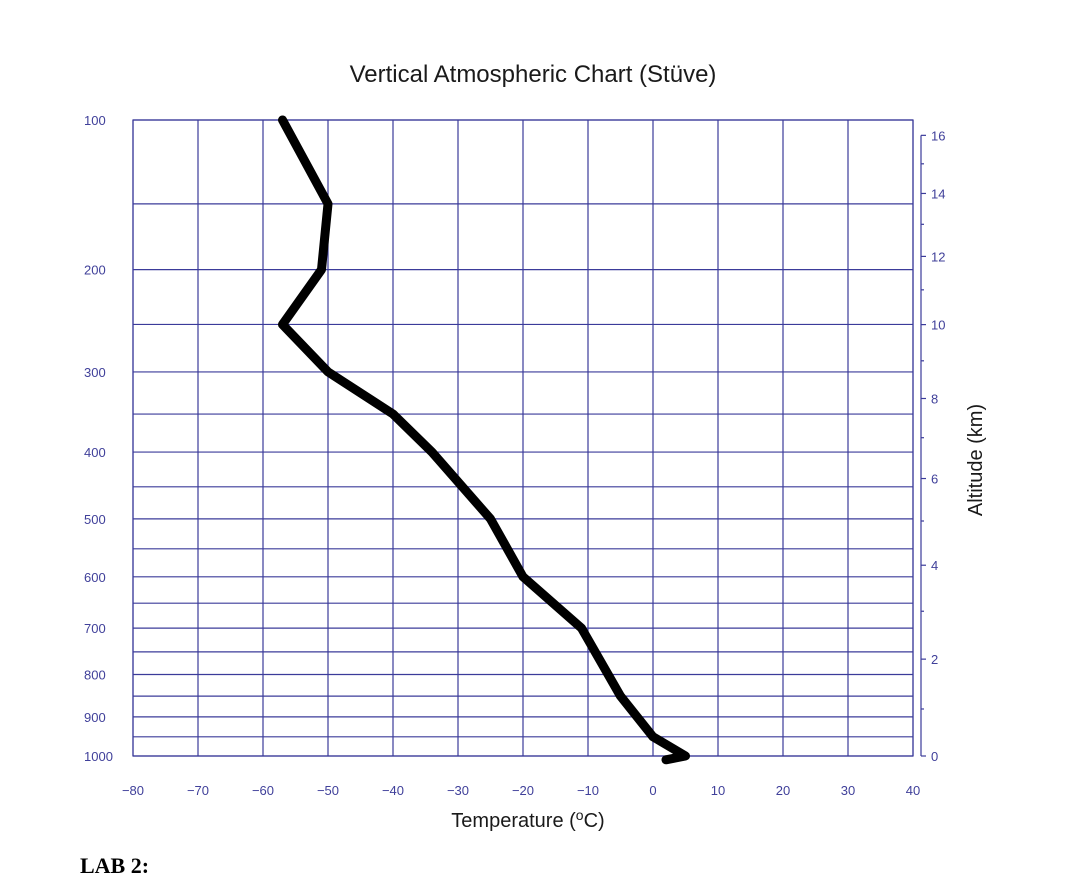  Describe the element at coordinates (938, 135) in the screenshot. I see `altitude-tick-label: 16` at that location.